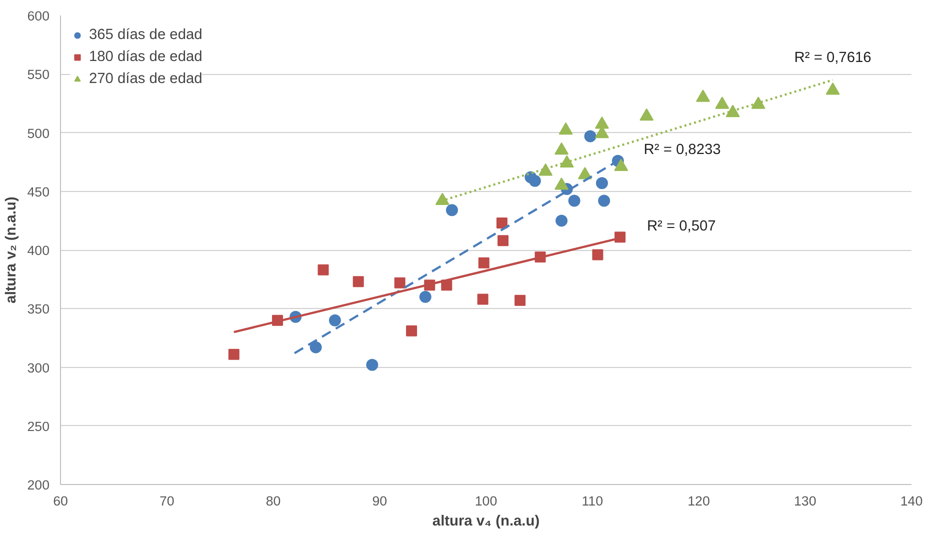 Image resolution: width=926 pixels, height=534 pixels. Describe the element at coordinates (38, 368) in the screenshot. I see `y-tick-label: 300` at that location.